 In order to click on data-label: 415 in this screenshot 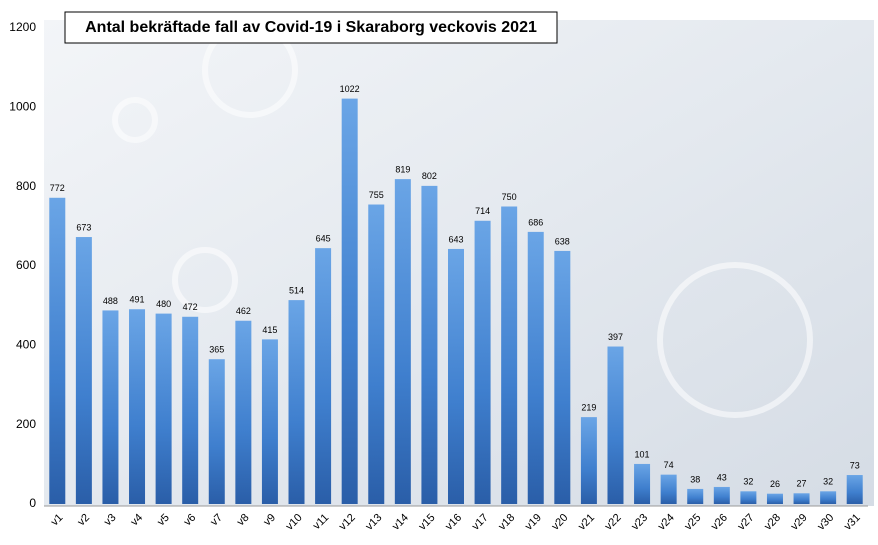, I will do `click(269, 330)`.